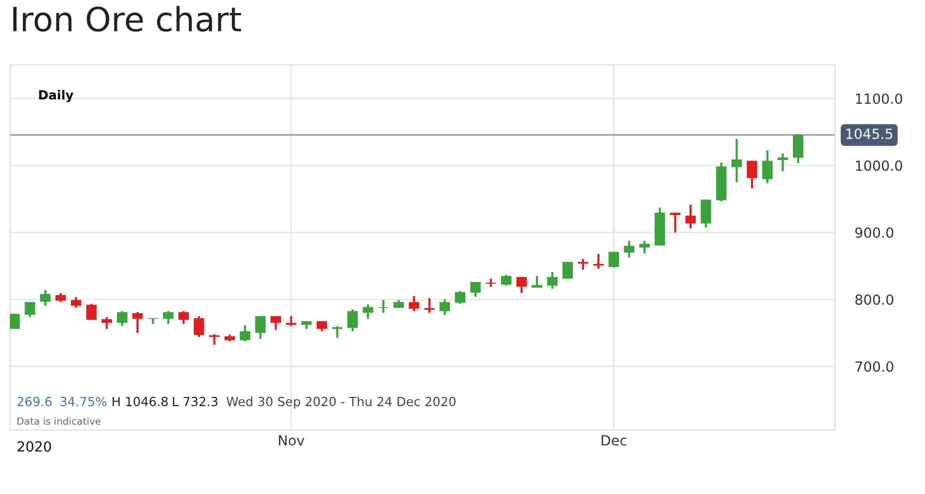 This screenshot has height=494, width=925. Describe the element at coordinates (869, 134) in the screenshot. I see `ref-line-label: 1045.5` at that location.